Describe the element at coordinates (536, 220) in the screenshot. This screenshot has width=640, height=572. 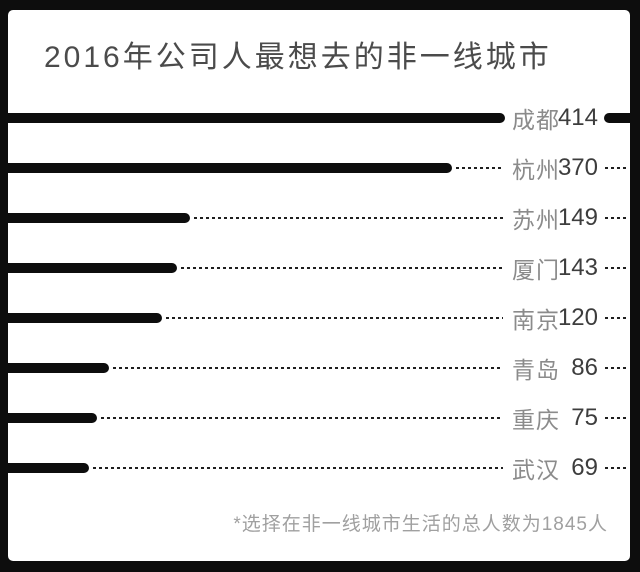
I see `city-label: 苏州` at that location.